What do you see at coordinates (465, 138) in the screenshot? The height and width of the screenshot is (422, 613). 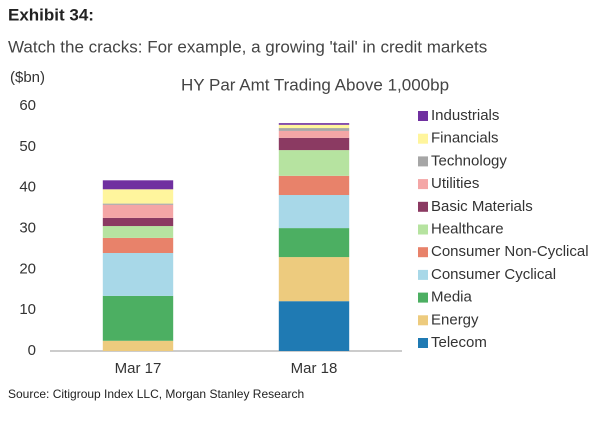 I see `legend-label: Financials` at bounding box center [465, 138].